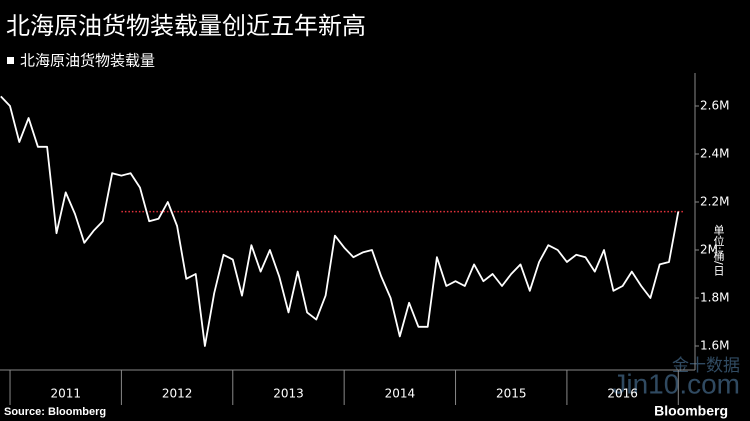 The height and width of the screenshot is (421, 750). What do you see at coordinates (622, 394) in the screenshot?
I see `x-tick-label: 2016` at bounding box center [622, 394].